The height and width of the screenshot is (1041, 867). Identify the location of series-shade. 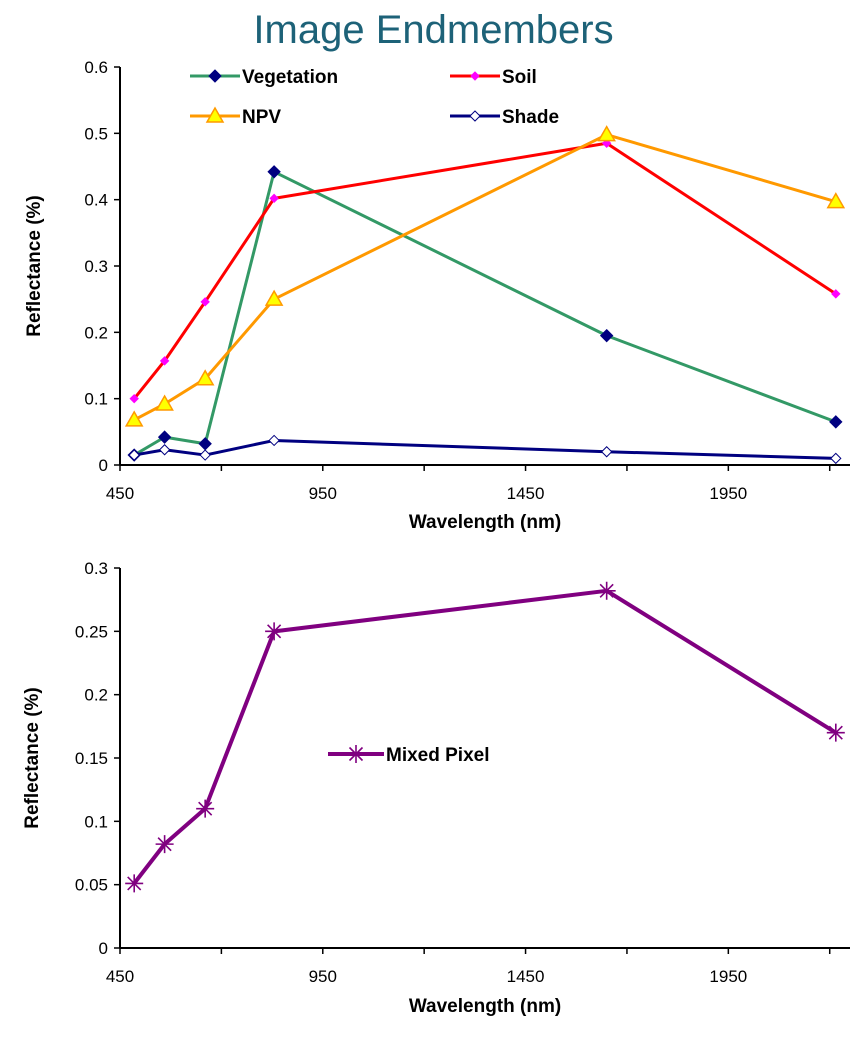
(485, 449).